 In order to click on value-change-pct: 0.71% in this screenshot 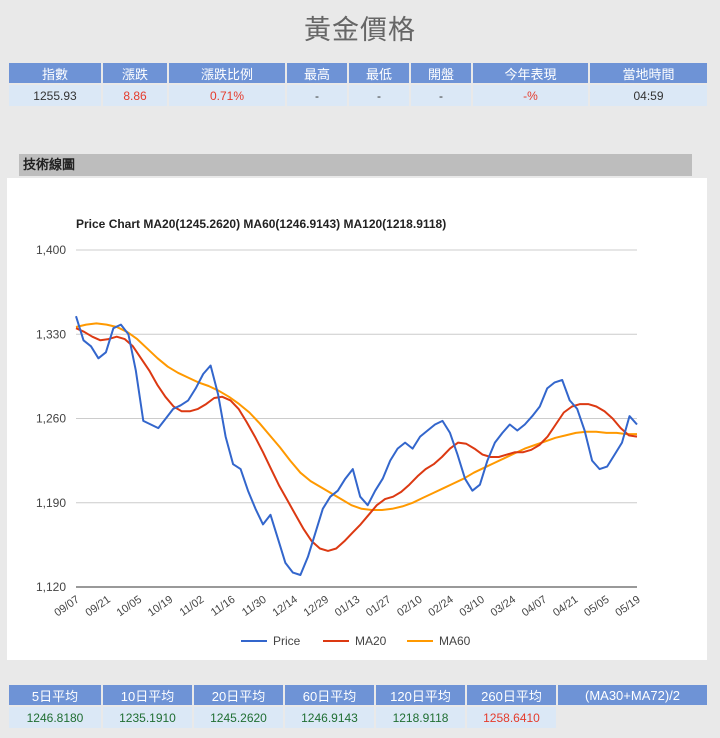, I will do `click(227, 95)`.